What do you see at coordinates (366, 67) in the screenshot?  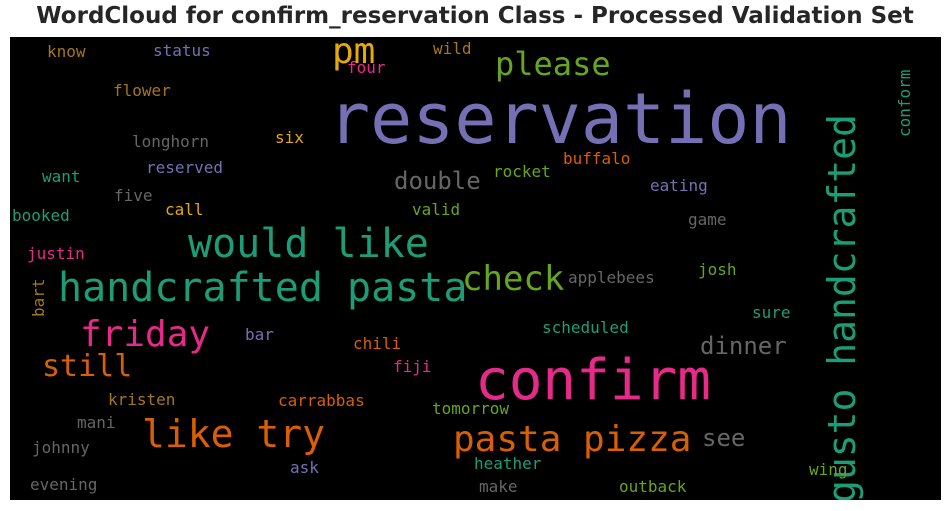 I see `word-four: four` at bounding box center [366, 67].